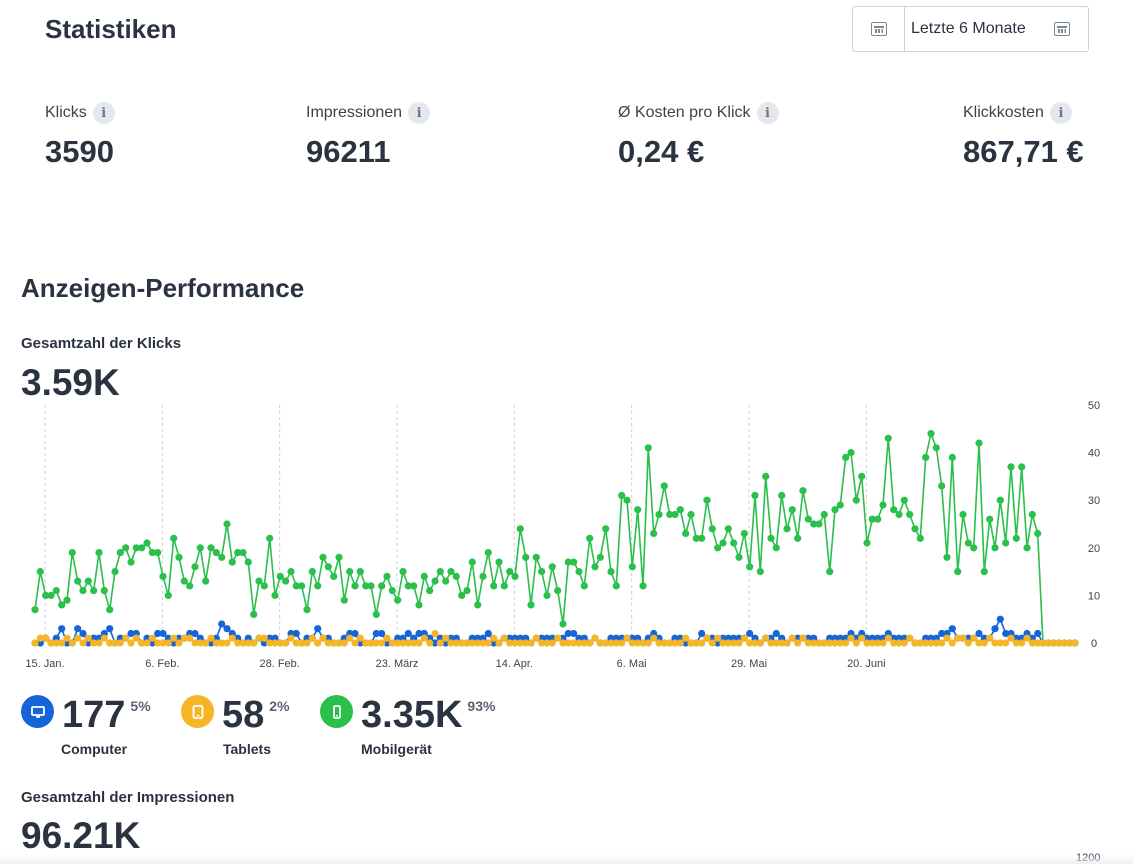  Describe the element at coordinates (140, 706) in the screenshot. I see `legend-percent: 5%` at that location.